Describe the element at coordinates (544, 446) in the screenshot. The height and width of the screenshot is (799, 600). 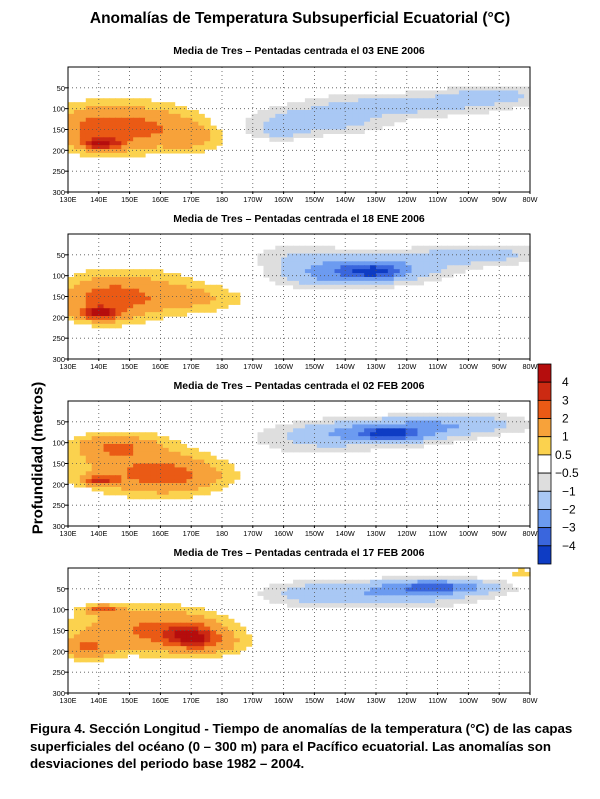
I see `colorbar-swatch` at that location.